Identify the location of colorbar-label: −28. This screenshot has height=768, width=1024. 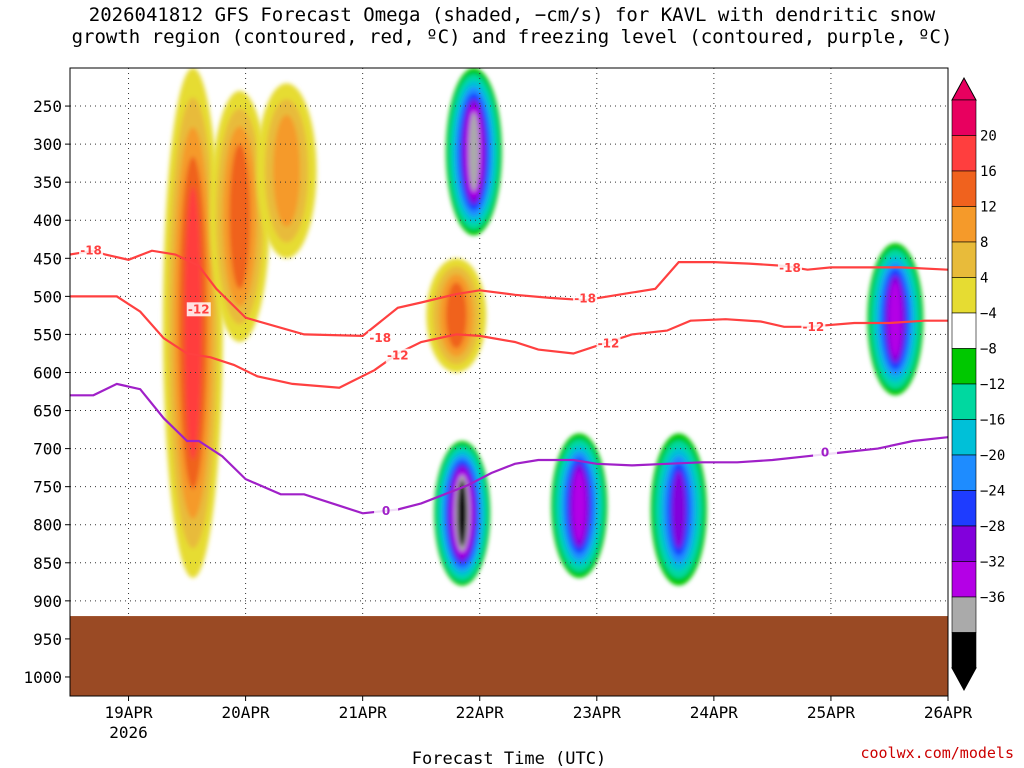
(992, 527).